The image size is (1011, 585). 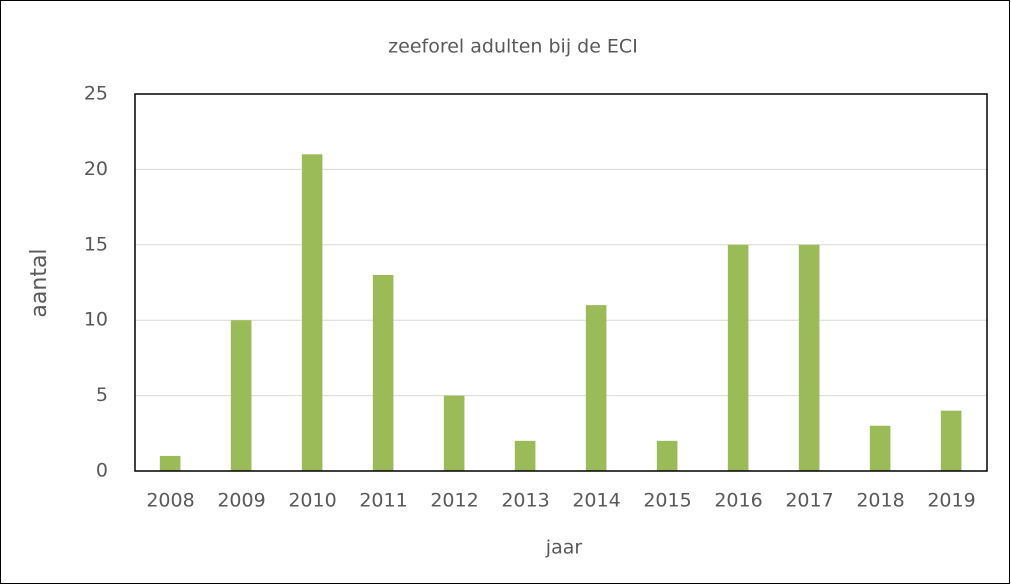 I want to click on y-tick-label: 10, so click(x=96, y=320).